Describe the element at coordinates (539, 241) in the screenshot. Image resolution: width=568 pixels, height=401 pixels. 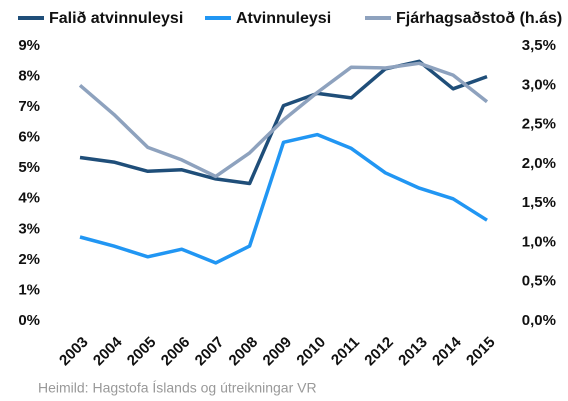
I see `y2-tick-label: 1,0%` at that location.